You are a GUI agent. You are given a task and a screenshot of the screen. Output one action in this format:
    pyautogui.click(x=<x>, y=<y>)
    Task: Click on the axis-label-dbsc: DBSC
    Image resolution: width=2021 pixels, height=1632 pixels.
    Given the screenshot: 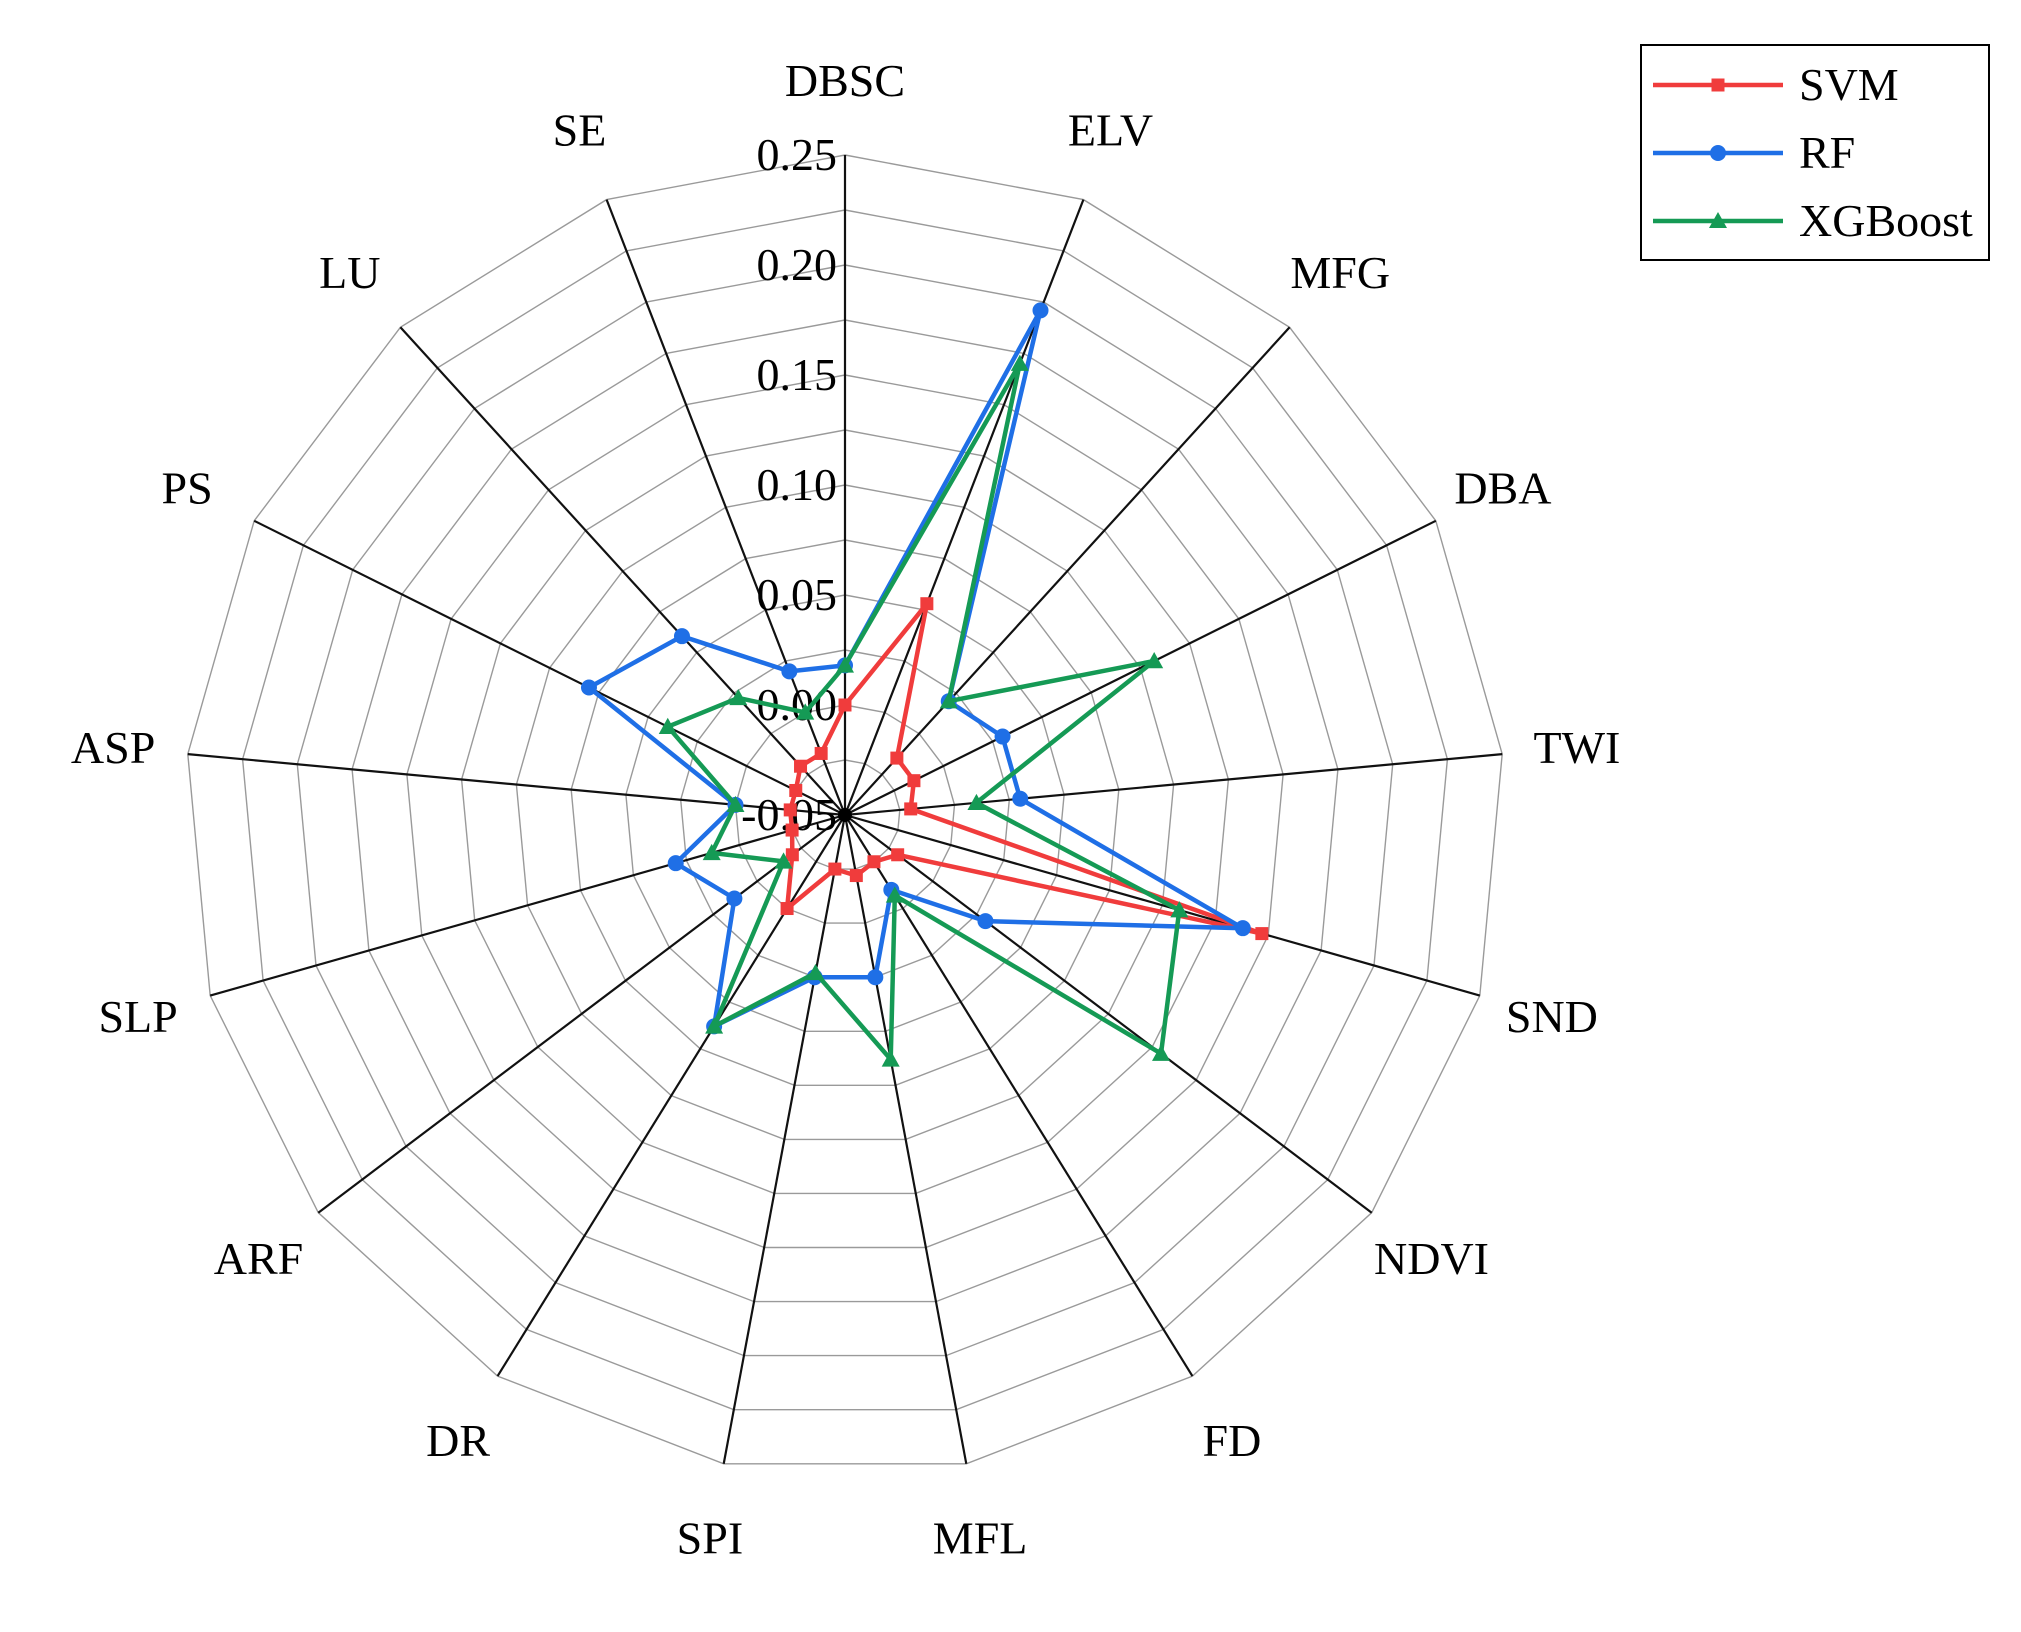 What is the action you would take?
    pyautogui.click(x=845, y=80)
    